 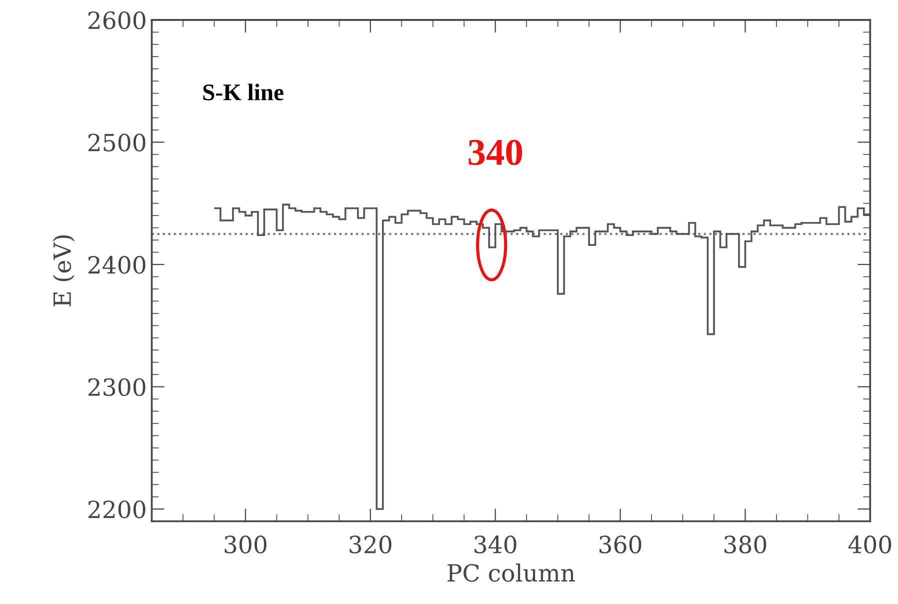 I want to click on x-tick-label: 340, so click(x=495, y=545).